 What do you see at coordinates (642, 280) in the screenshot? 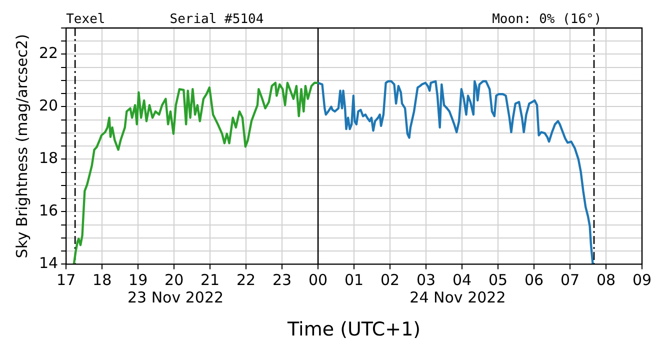
I see `x-tick-label: 09` at bounding box center [642, 280].